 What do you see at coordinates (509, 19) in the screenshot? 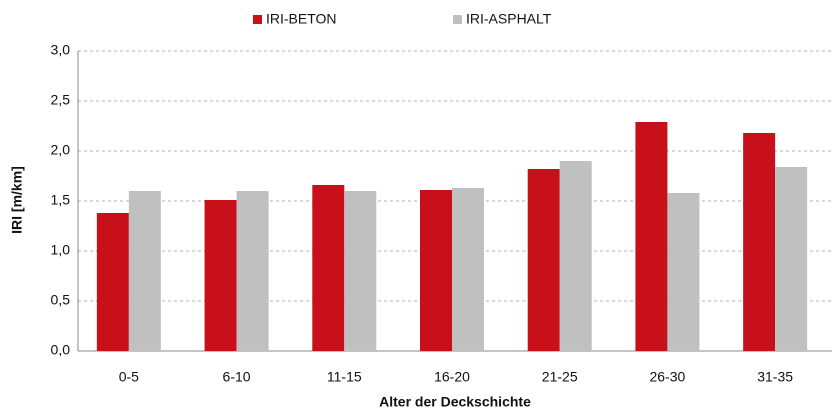
I see `legend-label: IRI-ASPHALT` at bounding box center [509, 19].